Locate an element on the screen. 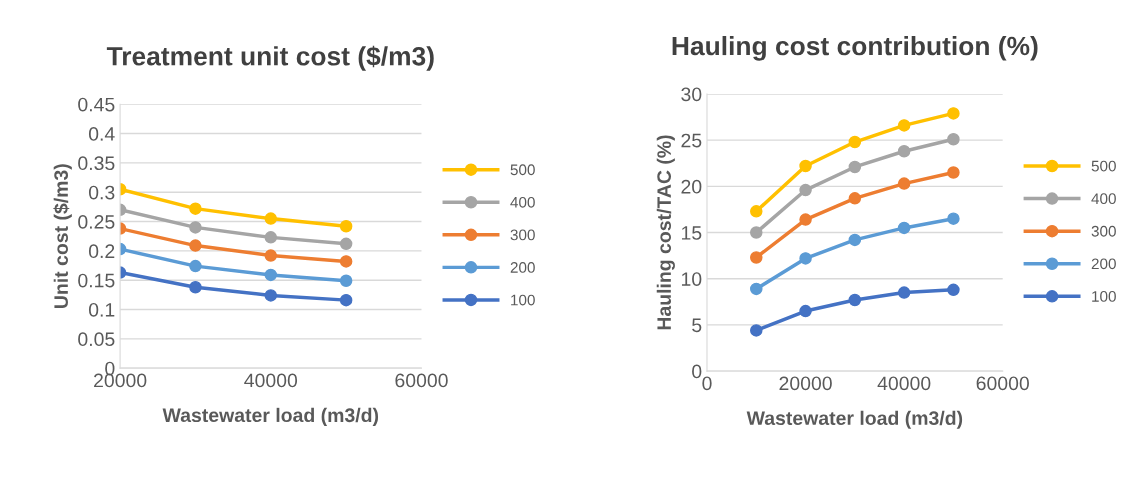  y-tick-label: 15 is located at coordinates (691, 233).